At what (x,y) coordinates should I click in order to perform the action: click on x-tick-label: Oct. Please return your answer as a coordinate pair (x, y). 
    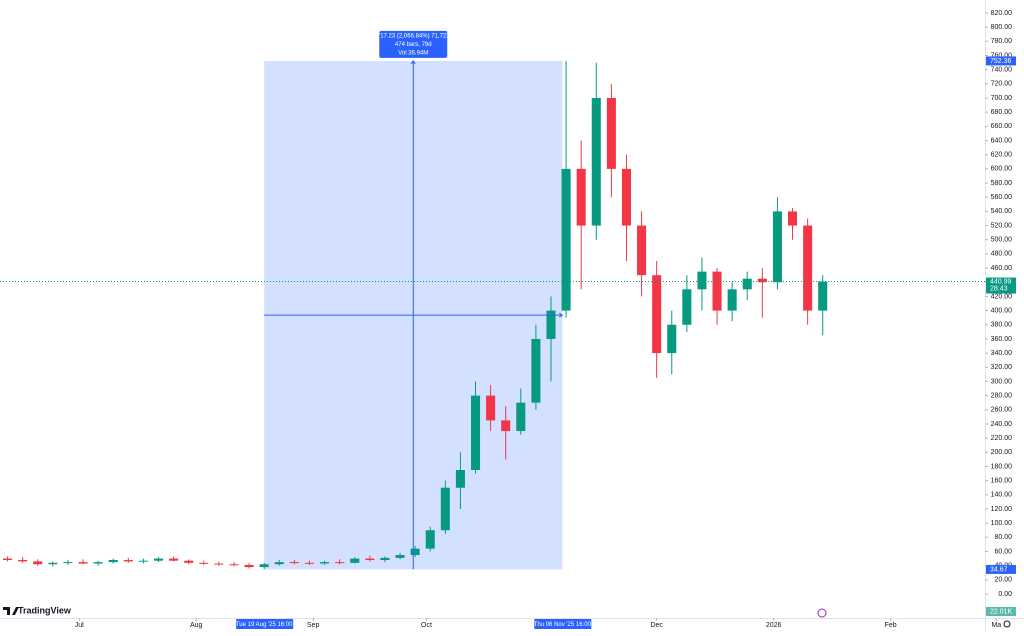
    Looking at the image, I should click on (426, 625).